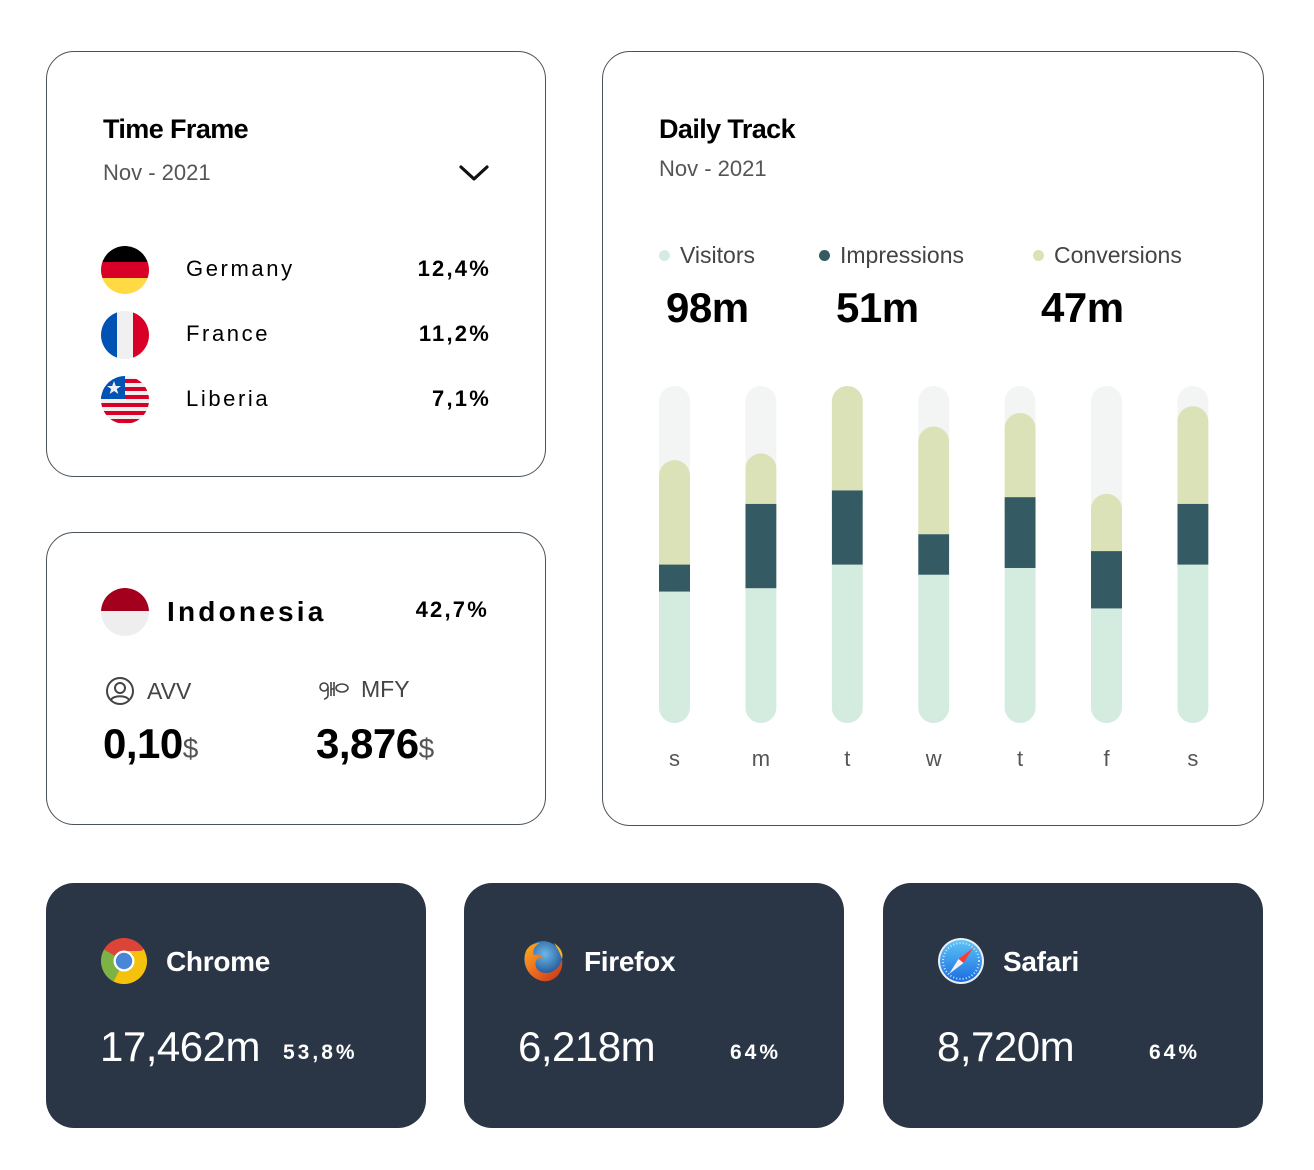  I want to click on legend-conversions: Conversions, so click(1107, 255).